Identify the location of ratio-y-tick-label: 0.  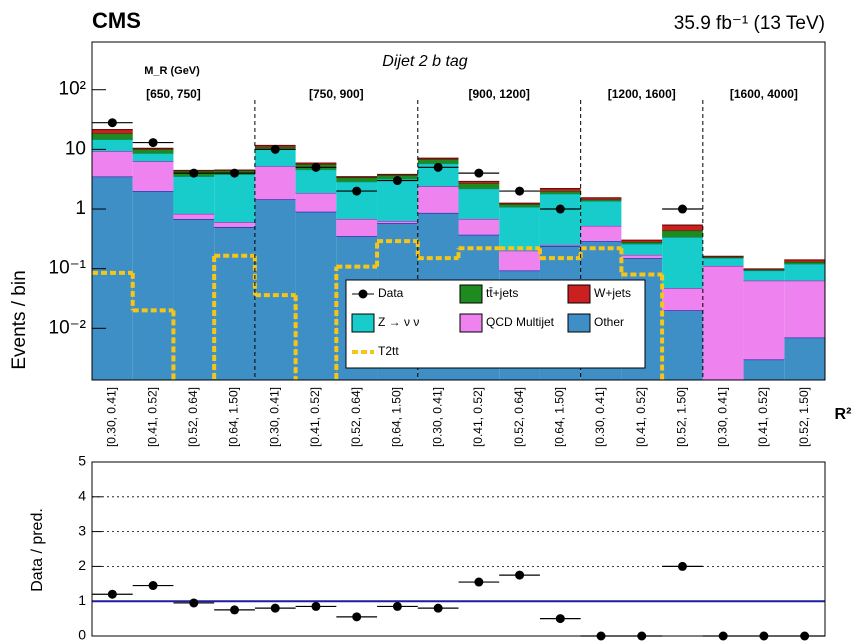
(82, 634).